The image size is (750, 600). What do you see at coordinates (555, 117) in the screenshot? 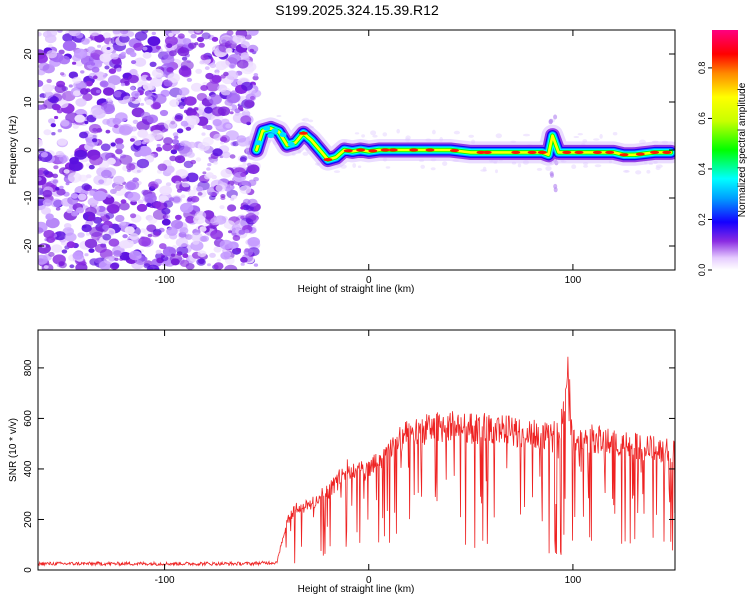
I see `noise-streak` at bounding box center [555, 117].